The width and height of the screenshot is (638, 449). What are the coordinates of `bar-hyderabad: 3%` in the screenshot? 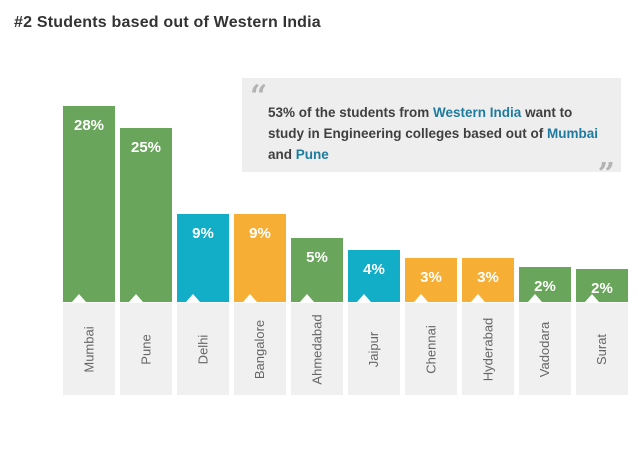 It's located at (488, 280).